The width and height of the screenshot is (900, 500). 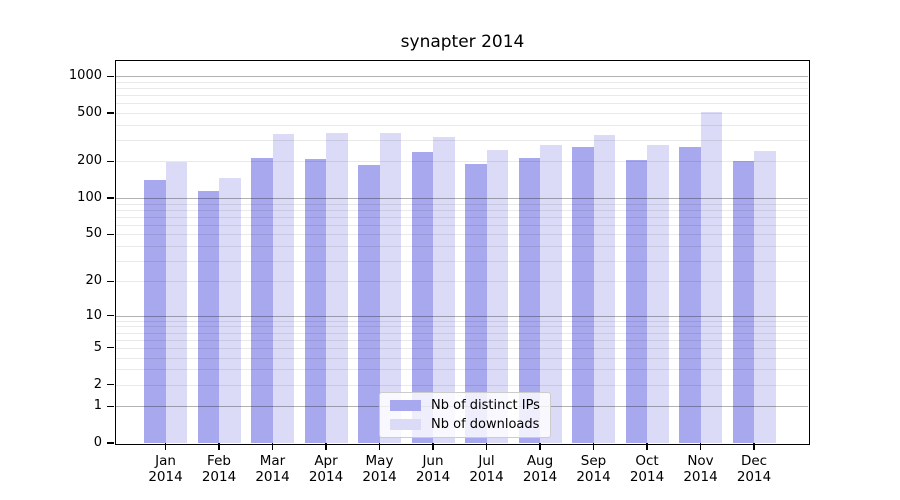 What do you see at coordinates (486, 469) in the screenshot?
I see `x-tick-label: Jul 2014` at bounding box center [486, 469].